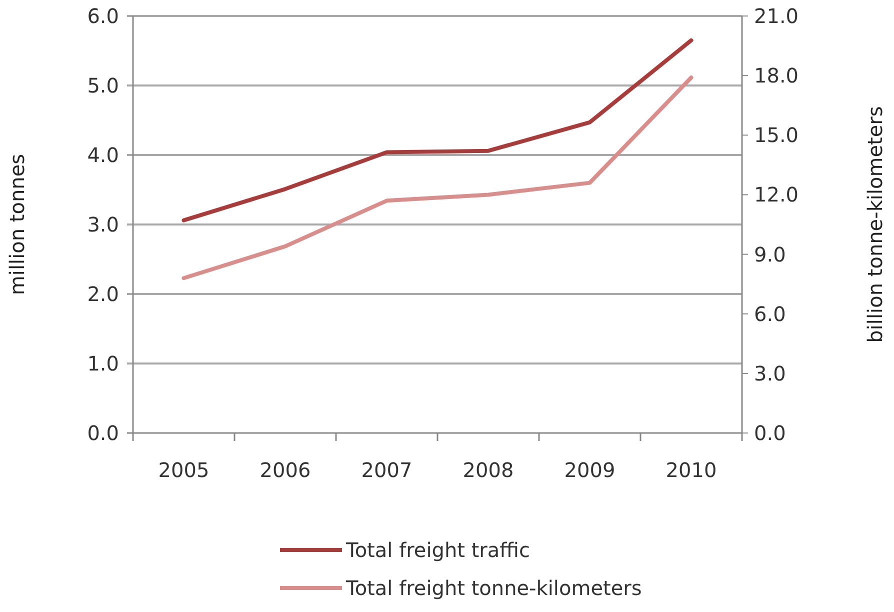  Describe the element at coordinates (493, 588) in the screenshot. I see `legend-label: Total freight tonne-kilometers` at that location.